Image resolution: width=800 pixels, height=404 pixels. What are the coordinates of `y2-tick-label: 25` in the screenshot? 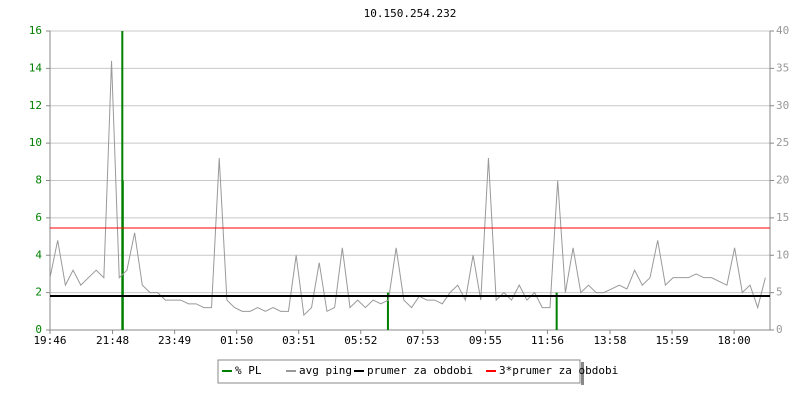 It's located at (782, 142).